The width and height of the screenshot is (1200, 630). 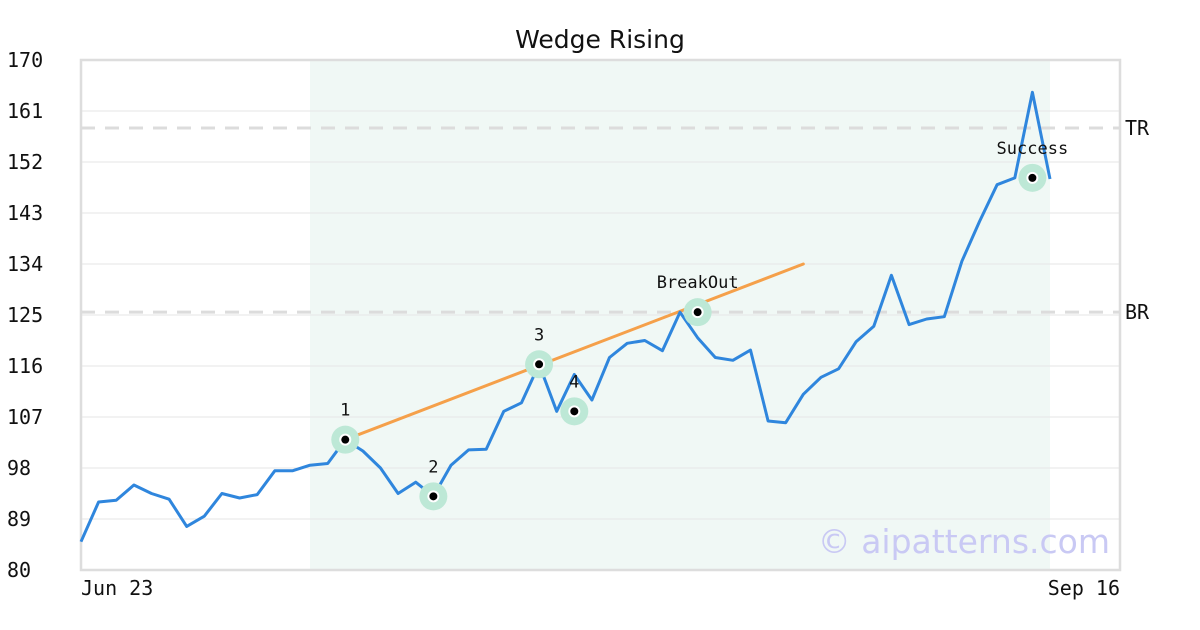 I want to click on pattern-point-label-1: 1, so click(x=345, y=411).